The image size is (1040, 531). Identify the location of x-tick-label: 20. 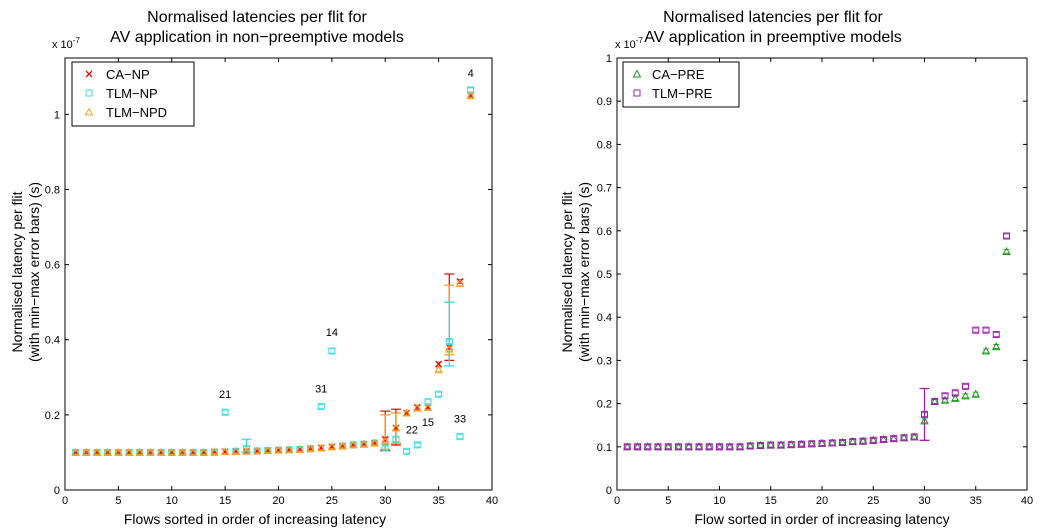
(822, 501).